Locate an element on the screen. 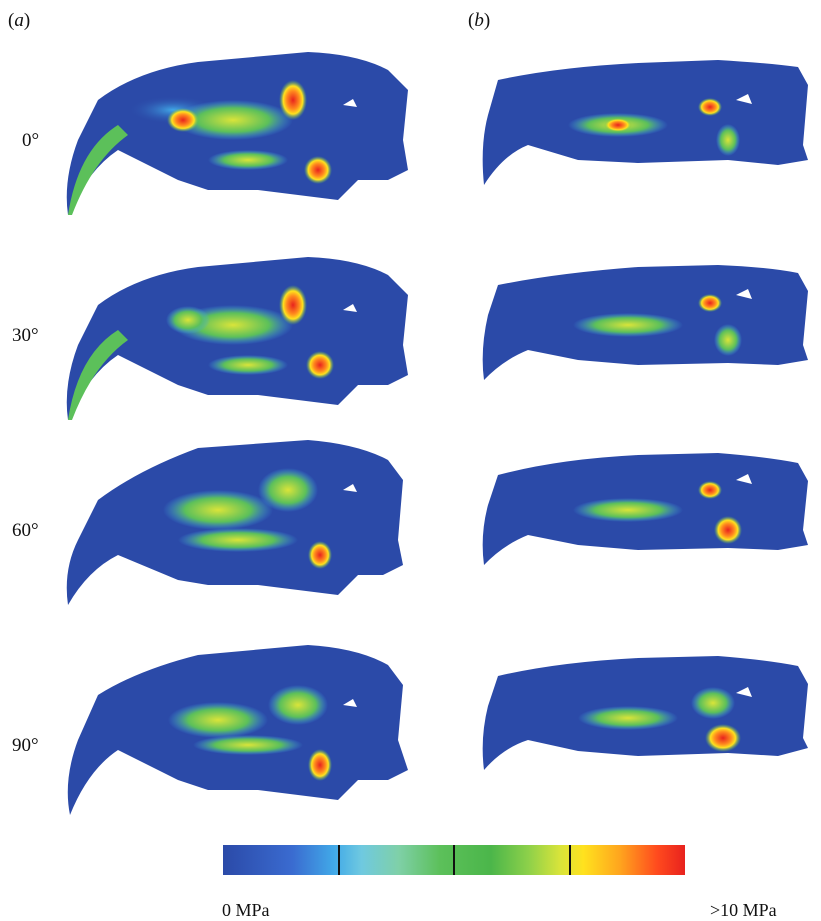 The image size is (821, 921). skull-a-0deg is located at coordinates (237, 133).